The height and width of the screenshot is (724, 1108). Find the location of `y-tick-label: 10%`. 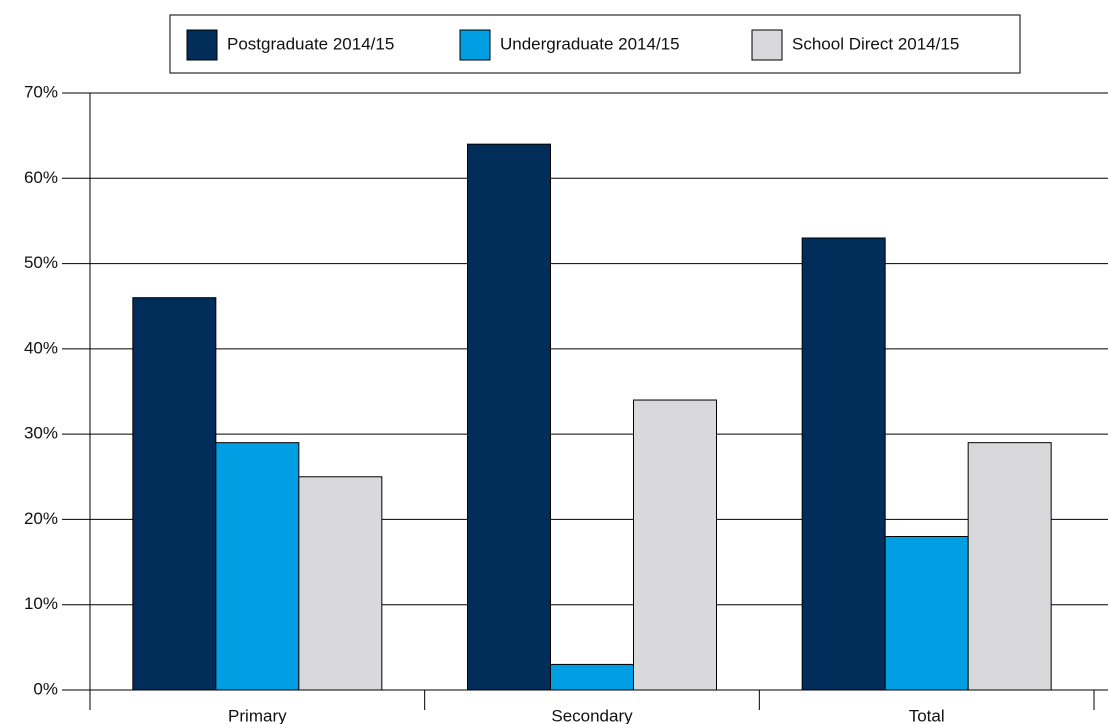

y-tick-label: 10% is located at coordinates (41, 603).